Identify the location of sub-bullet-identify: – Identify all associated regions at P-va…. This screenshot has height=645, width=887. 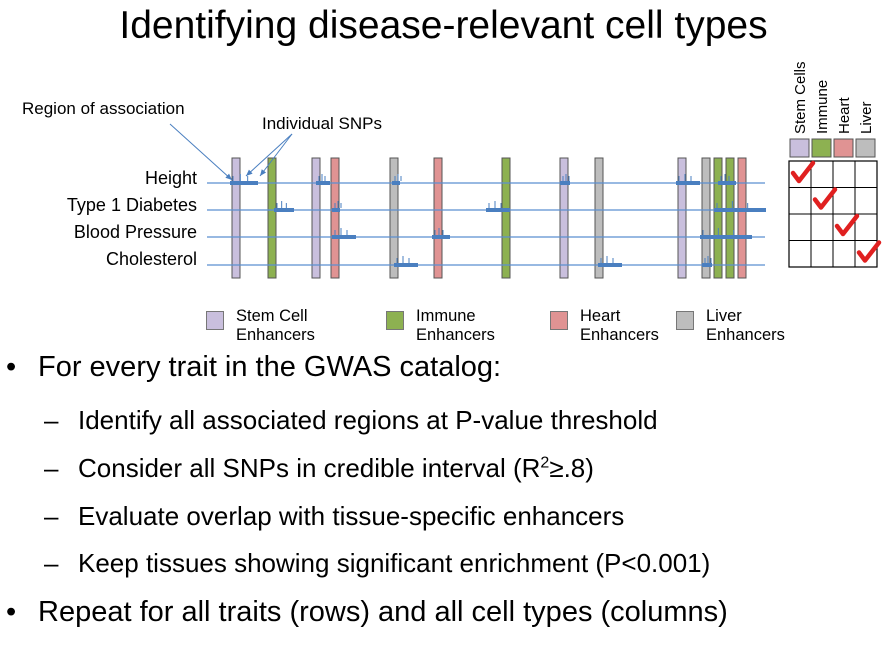
(351, 420).